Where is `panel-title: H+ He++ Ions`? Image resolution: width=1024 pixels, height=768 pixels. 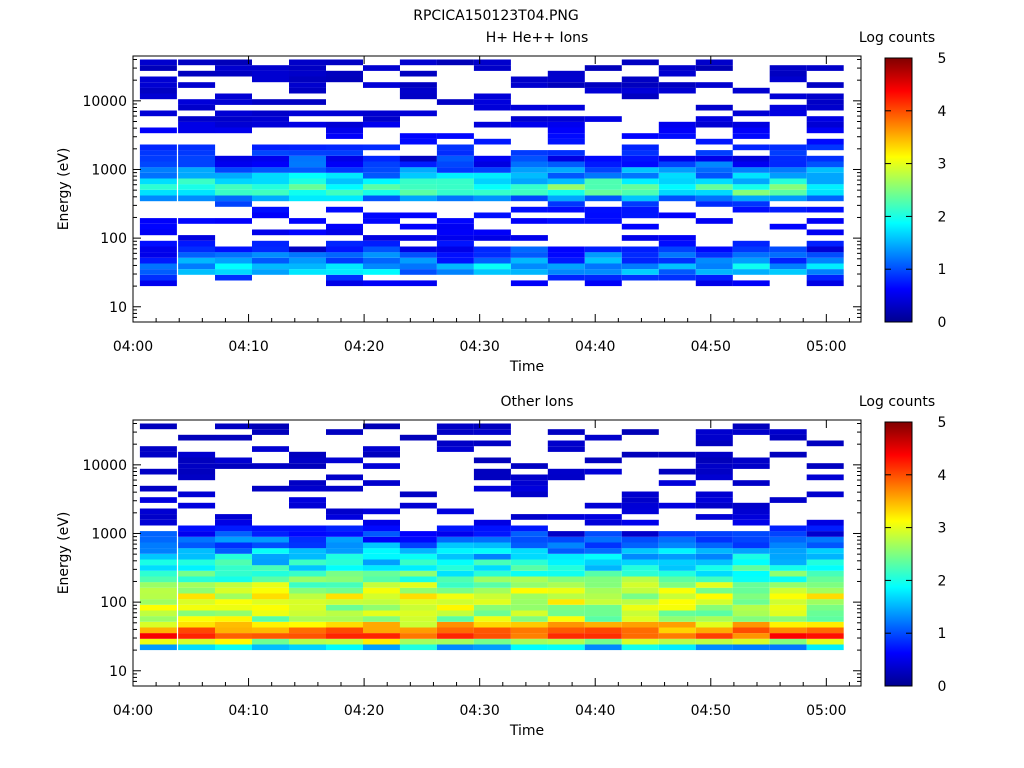 panel-title: H+ He++ Ions is located at coordinates (537, 38).